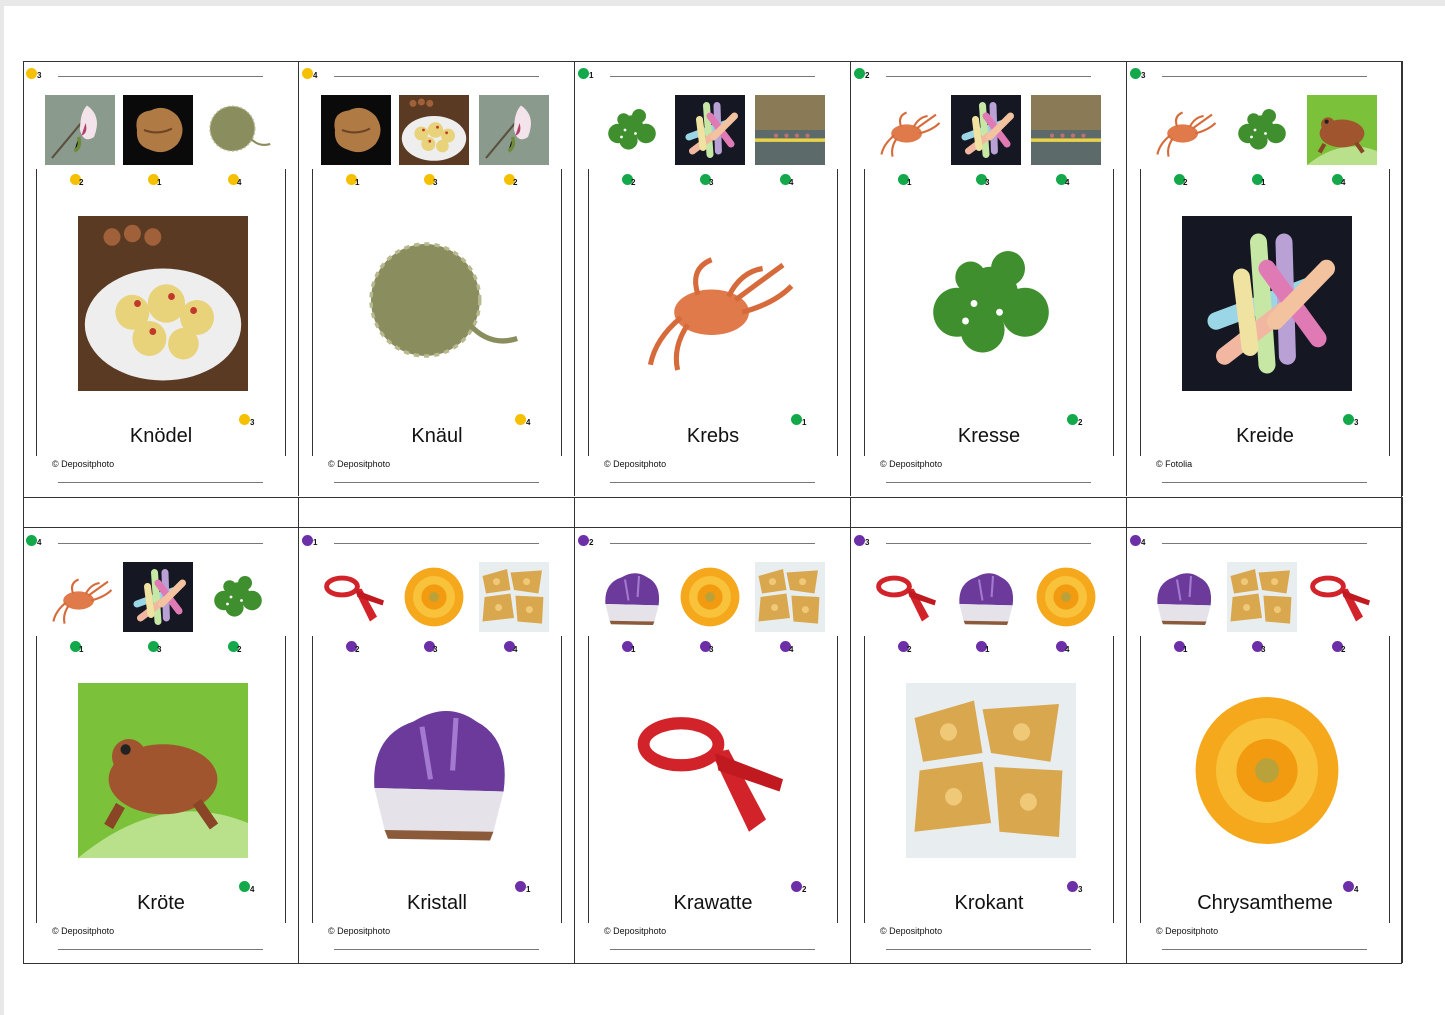 Image resolution: width=1445 pixels, height=1015 pixels. I want to click on card-knäul: 4 1 3 2 4 Knäul © Depositphoto, so click(437, 278).